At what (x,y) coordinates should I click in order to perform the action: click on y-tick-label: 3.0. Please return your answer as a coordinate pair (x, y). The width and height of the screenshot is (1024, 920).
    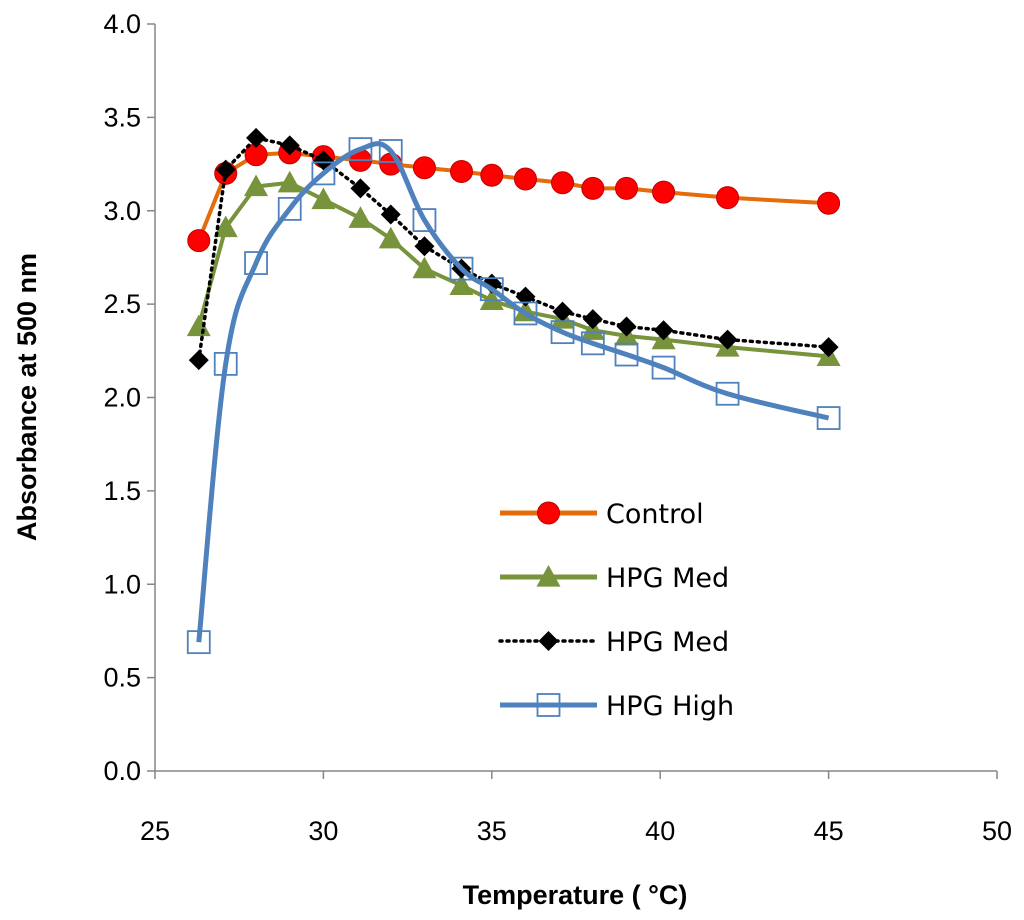
    Looking at the image, I should click on (122, 211).